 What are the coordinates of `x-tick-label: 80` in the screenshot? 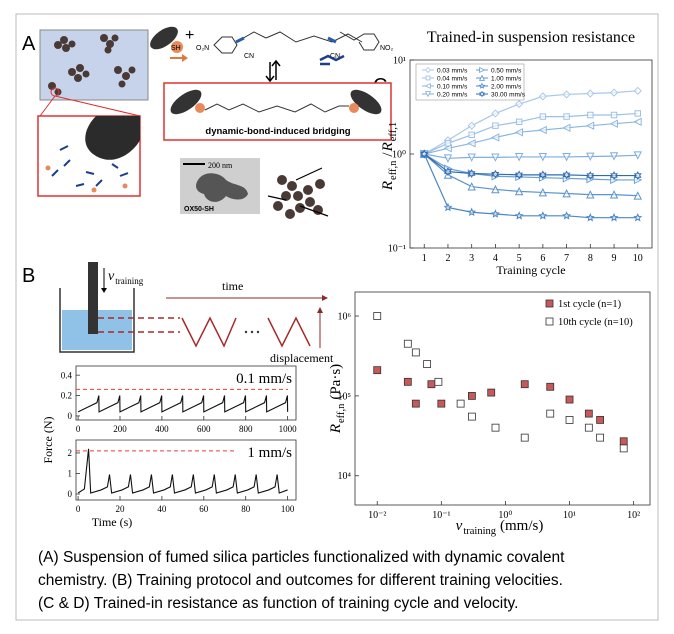 It's located at (246, 509).